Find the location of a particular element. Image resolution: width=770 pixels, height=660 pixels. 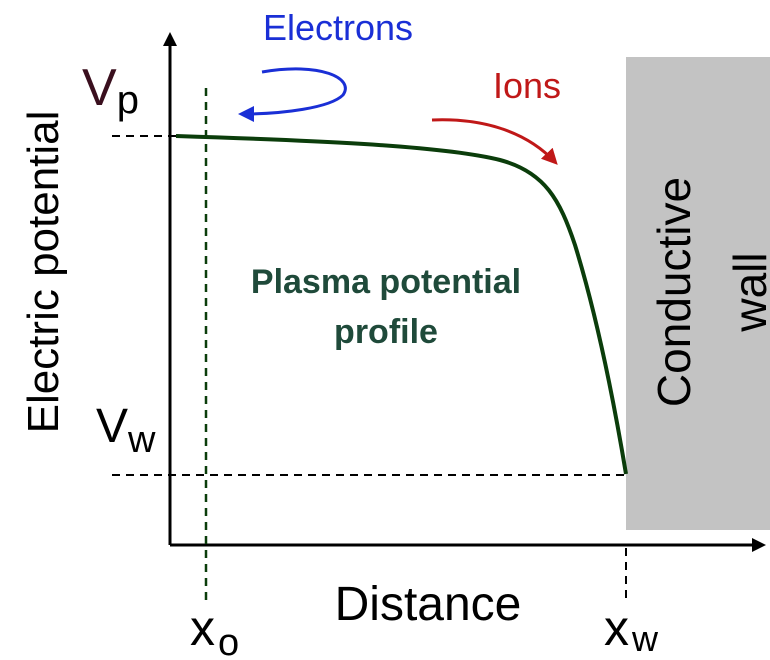

electrons-arrow is located at coordinates (292, 94).